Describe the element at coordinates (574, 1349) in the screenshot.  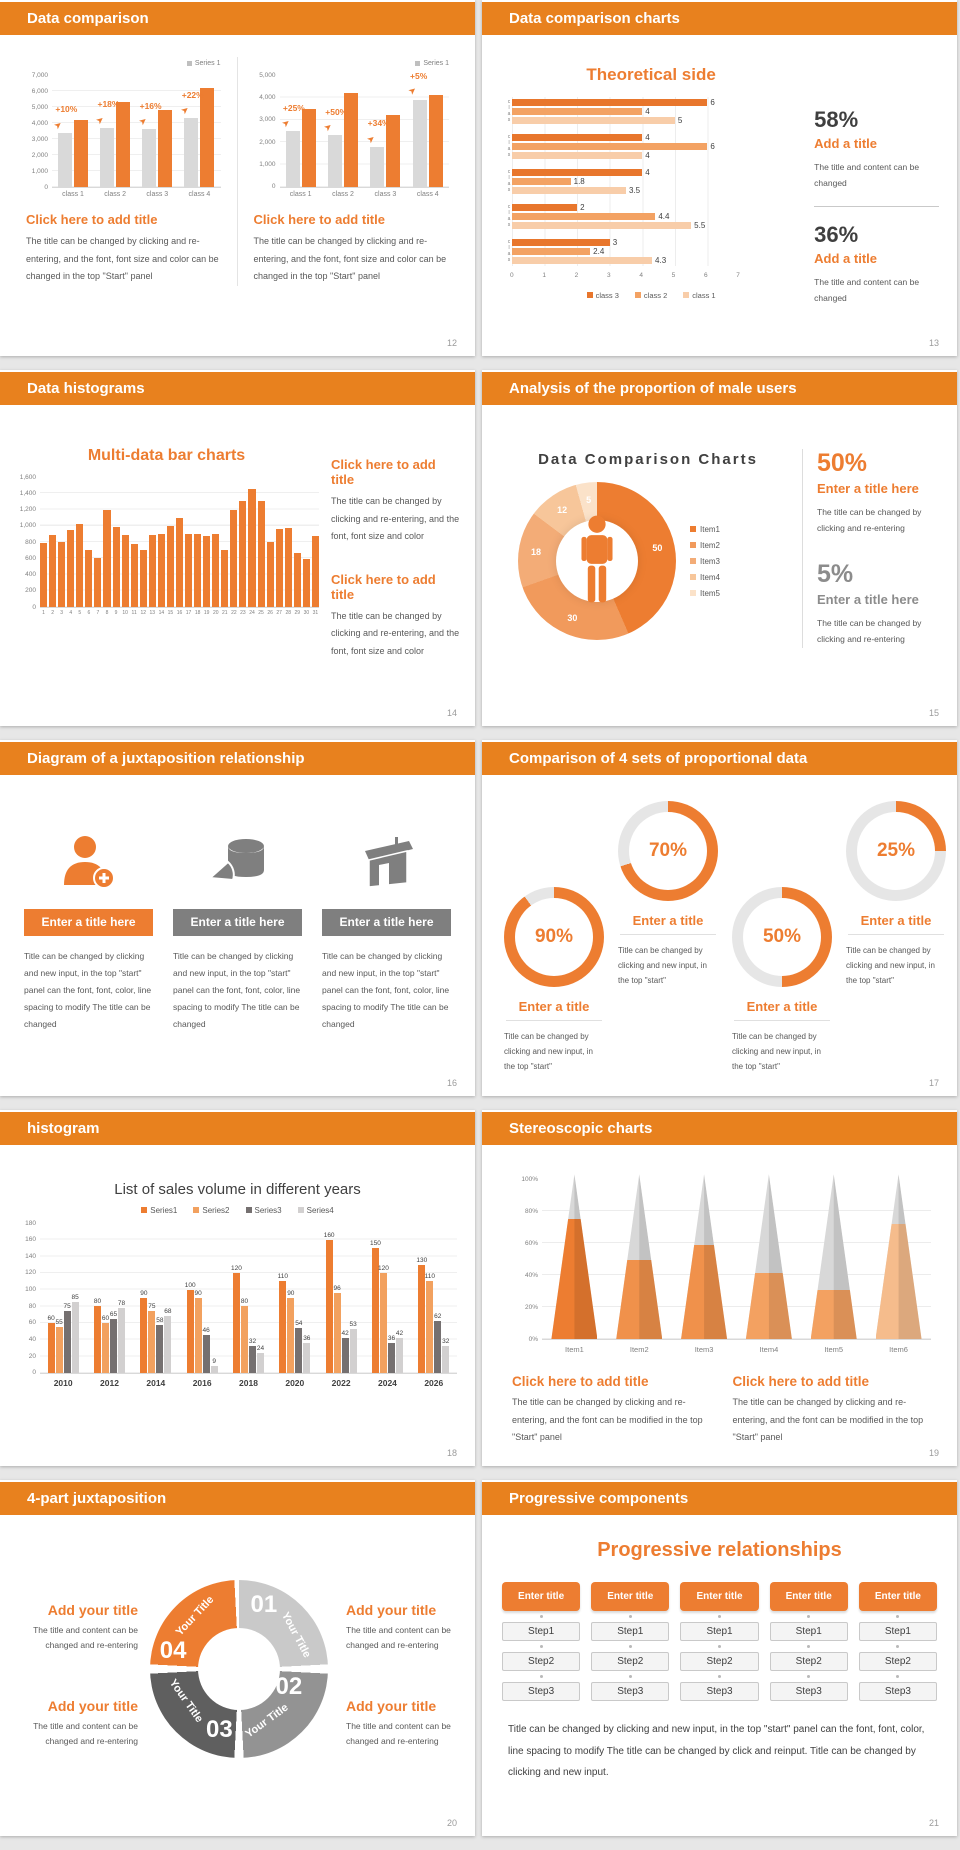
I see `x-tick-label: Item1` at that location.